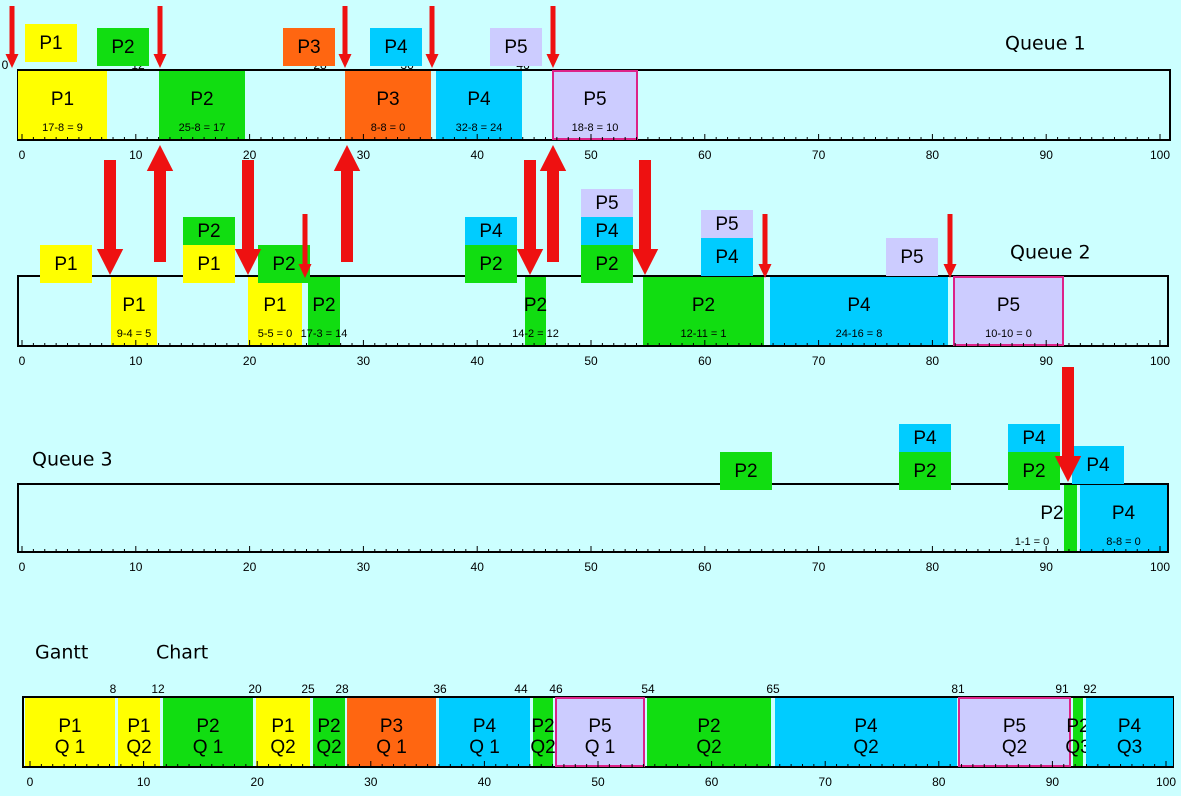  I want to click on block-note: 12-11 = 1, so click(704, 334).